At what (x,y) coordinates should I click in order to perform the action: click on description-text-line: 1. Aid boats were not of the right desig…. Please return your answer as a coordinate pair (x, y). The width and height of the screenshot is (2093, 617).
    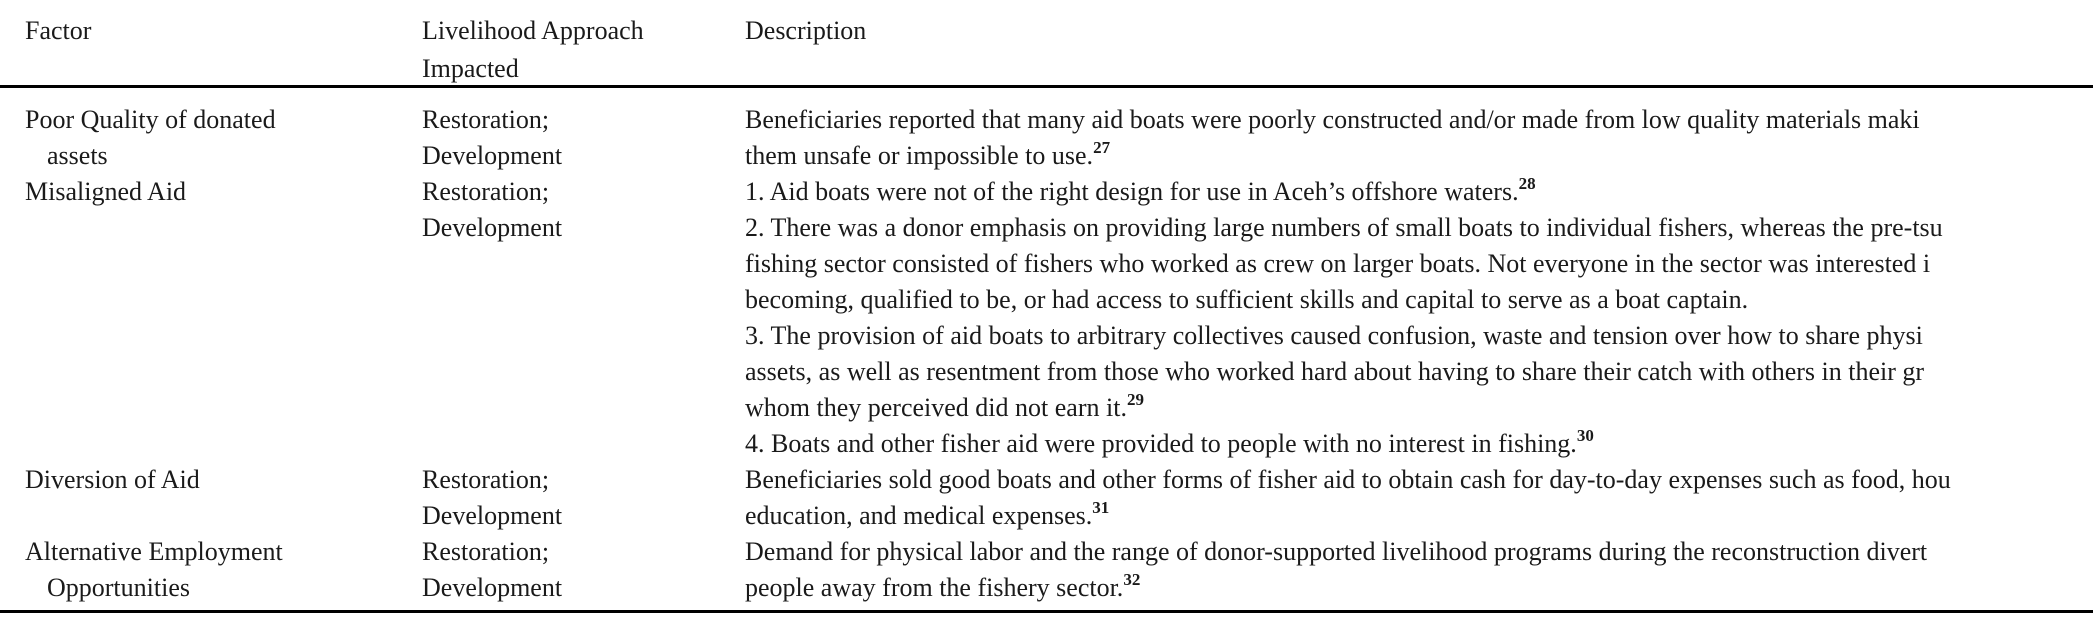
    Looking at the image, I should click on (1140, 190).